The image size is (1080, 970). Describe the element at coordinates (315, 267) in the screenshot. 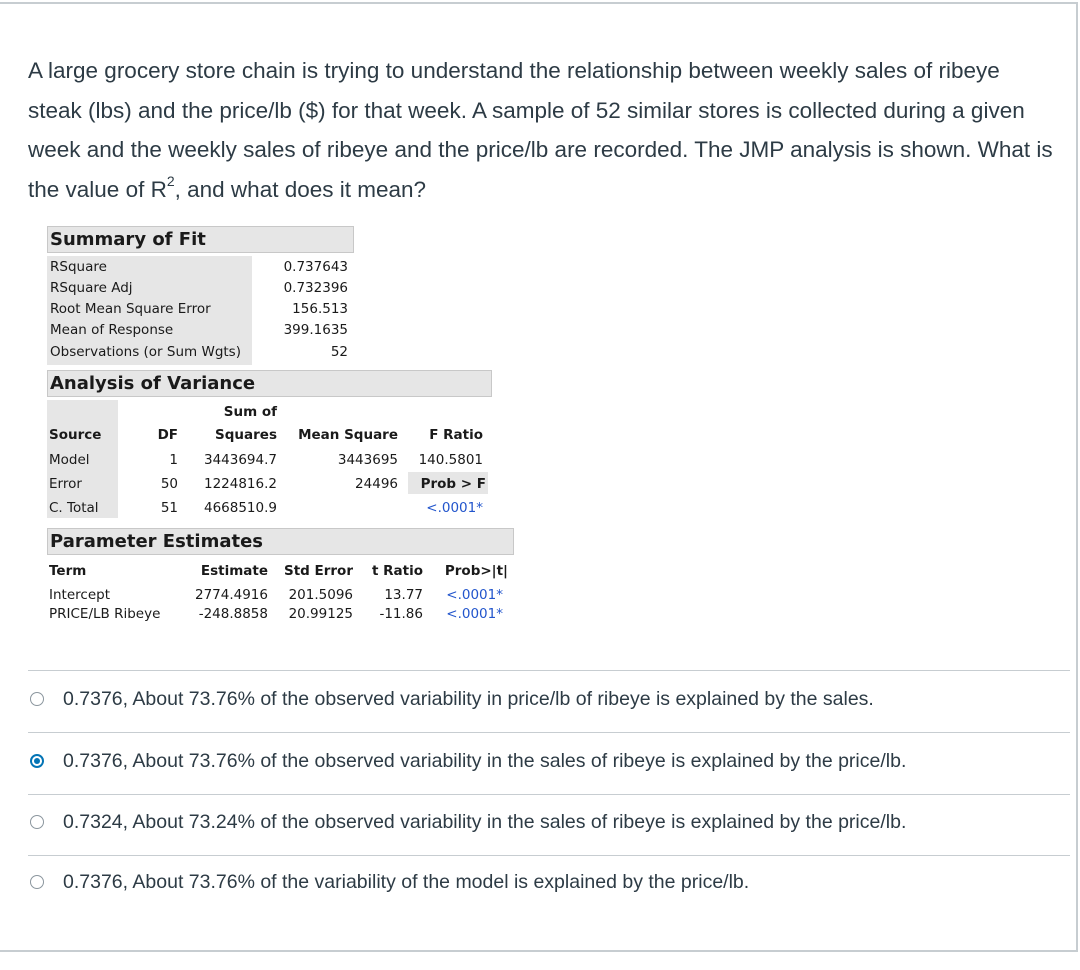

I see `fit-value-rsquare: 0.737643` at that location.